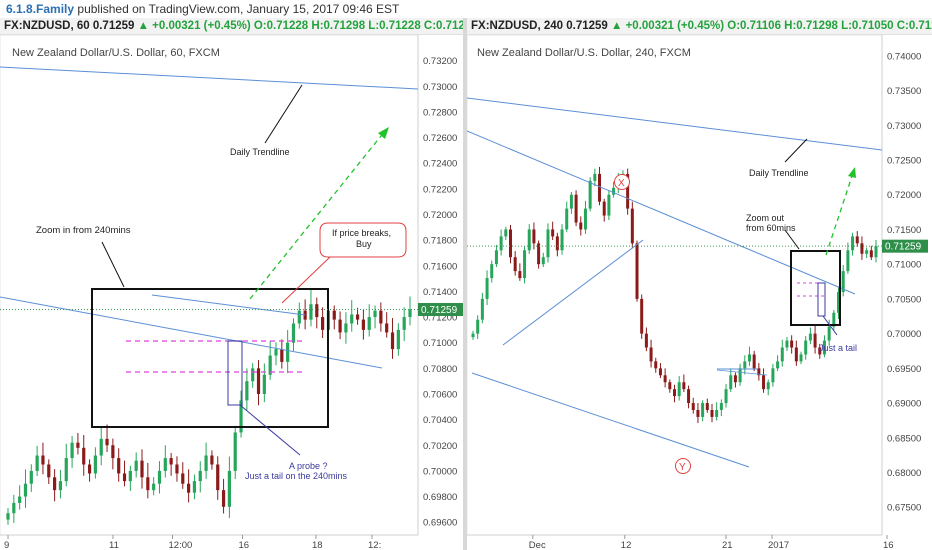 The image size is (932, 550). I want to click on zoom-box, so click(210, 358).